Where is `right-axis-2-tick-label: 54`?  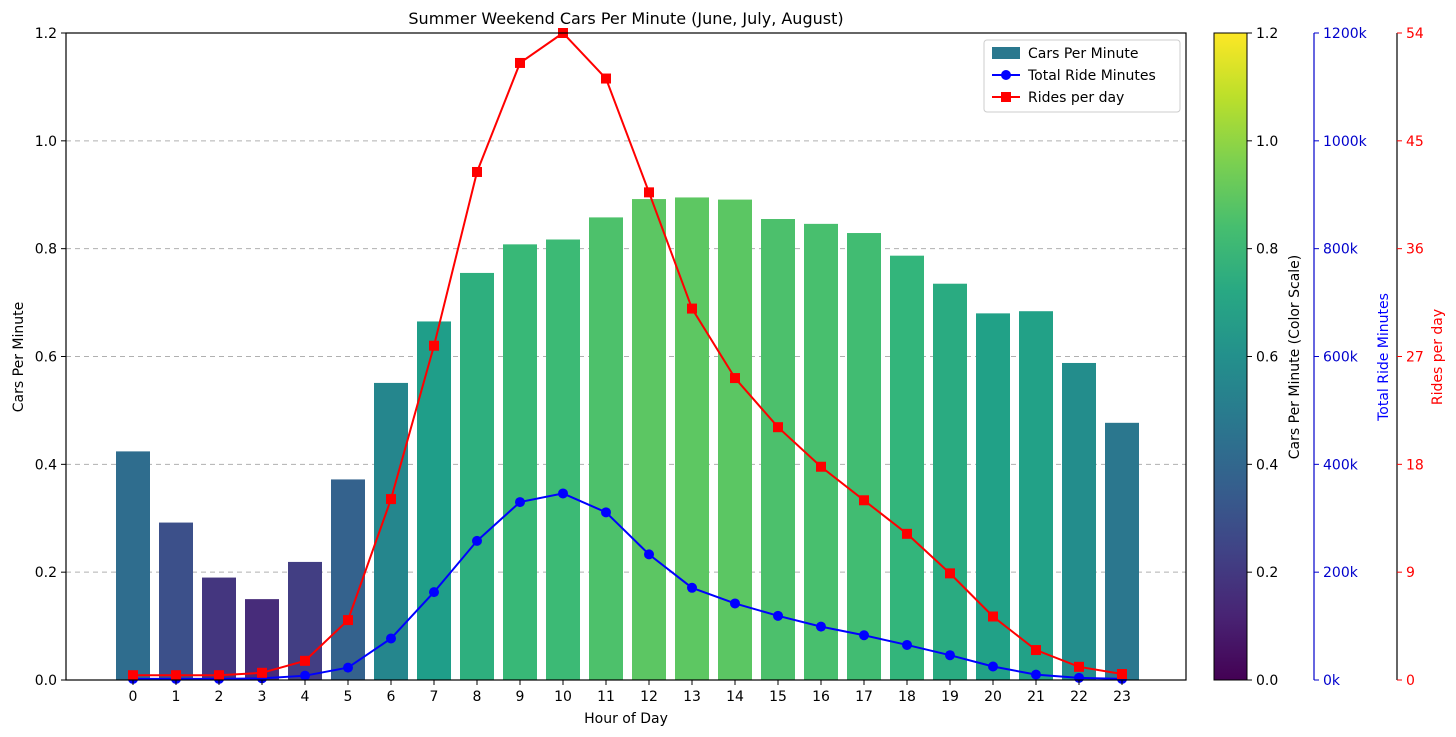
right-axis-2-tick-label: 54 is located at coordinates (1415, 34).